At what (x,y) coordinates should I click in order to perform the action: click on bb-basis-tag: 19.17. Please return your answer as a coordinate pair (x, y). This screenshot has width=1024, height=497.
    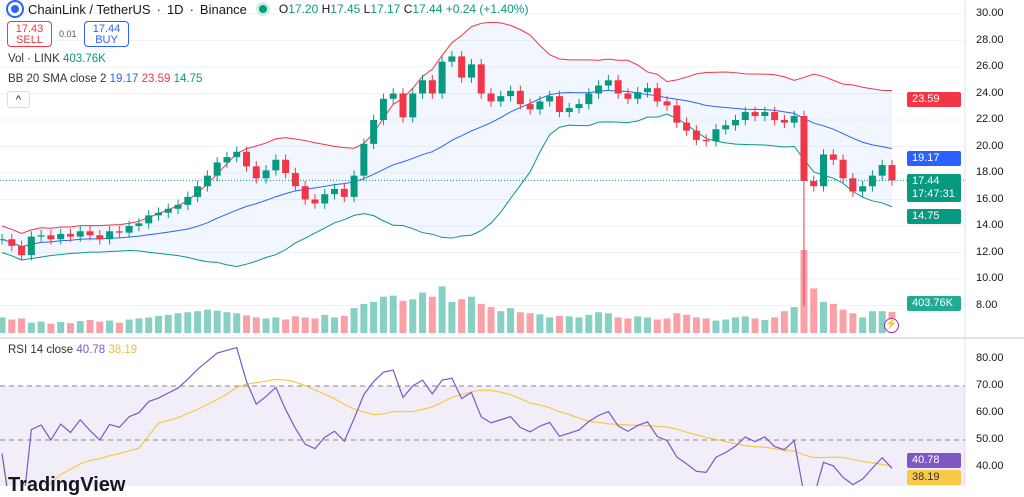
    Looking at the image, I should click on (934, 158).